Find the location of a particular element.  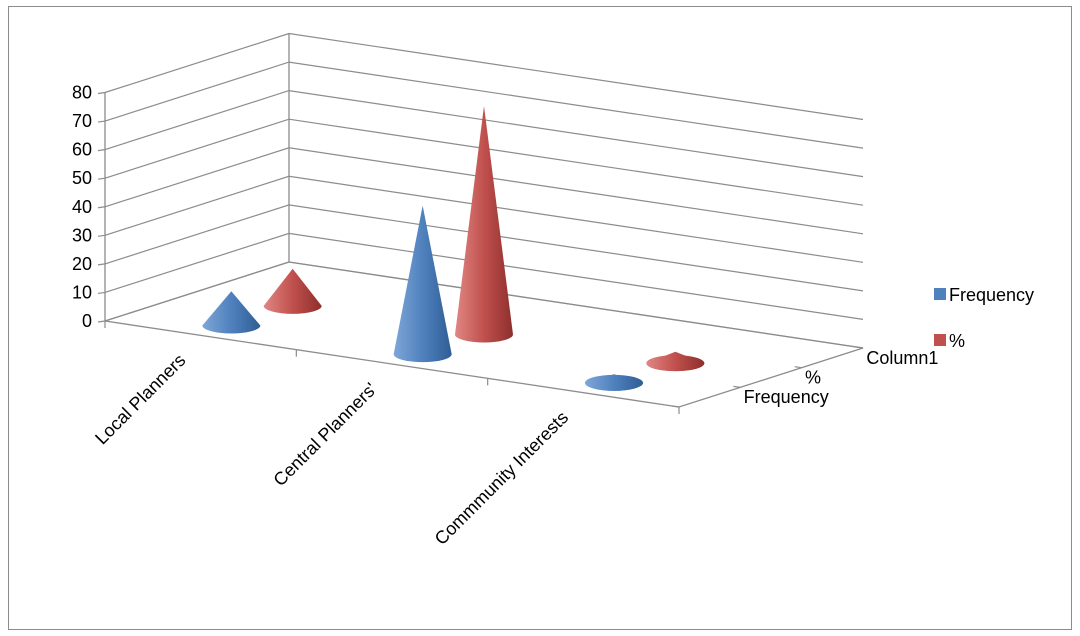

depth-label: Frequency is located at coordinates (786, 397).